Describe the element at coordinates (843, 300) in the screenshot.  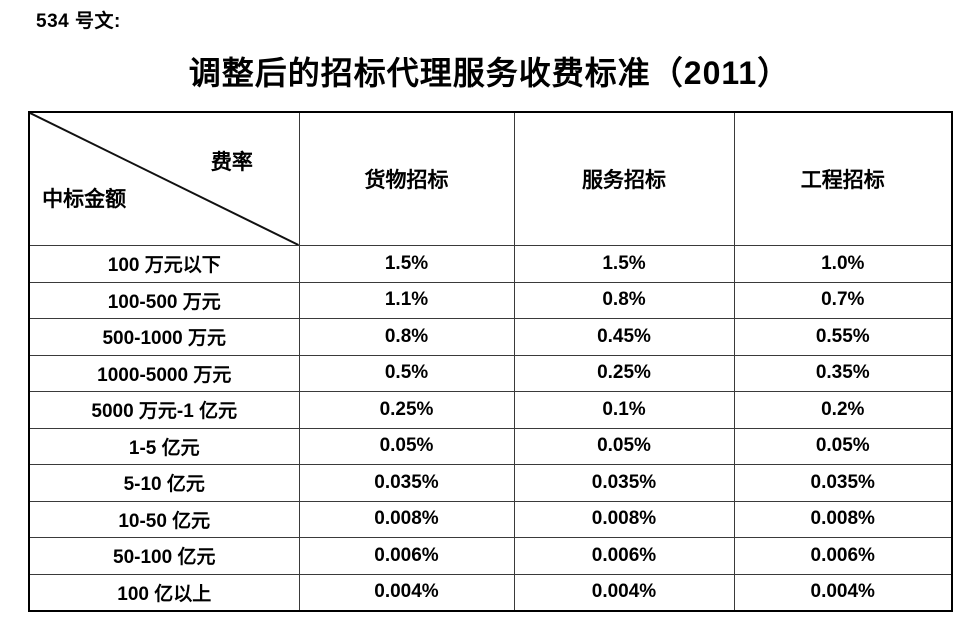
I see `rate-cell: 0.7%` at that location.